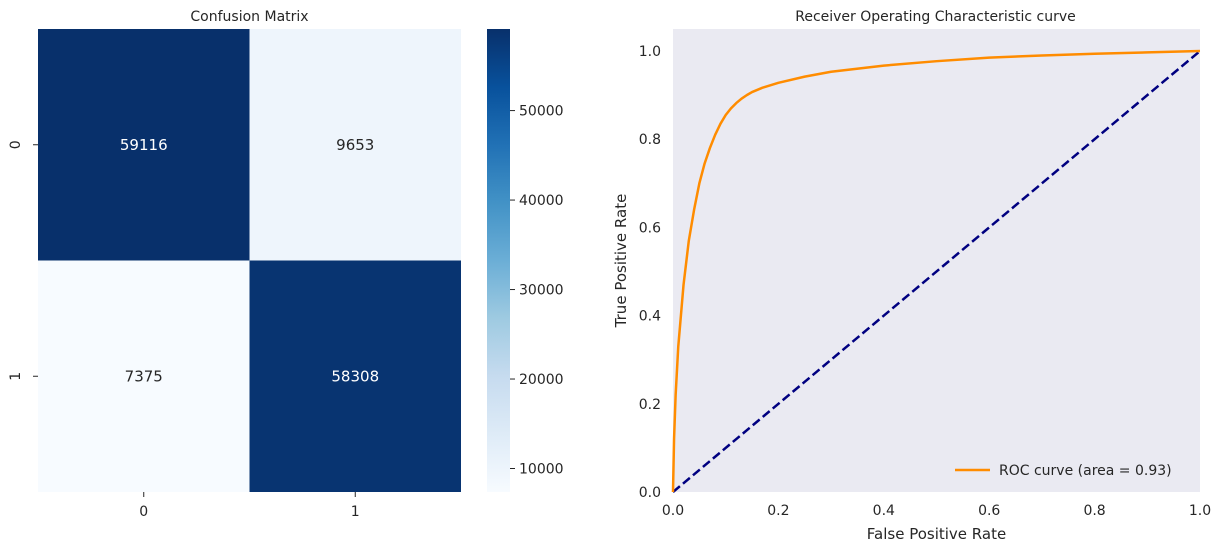  I want to click on x-tick-label: 1, so click(355, 512).